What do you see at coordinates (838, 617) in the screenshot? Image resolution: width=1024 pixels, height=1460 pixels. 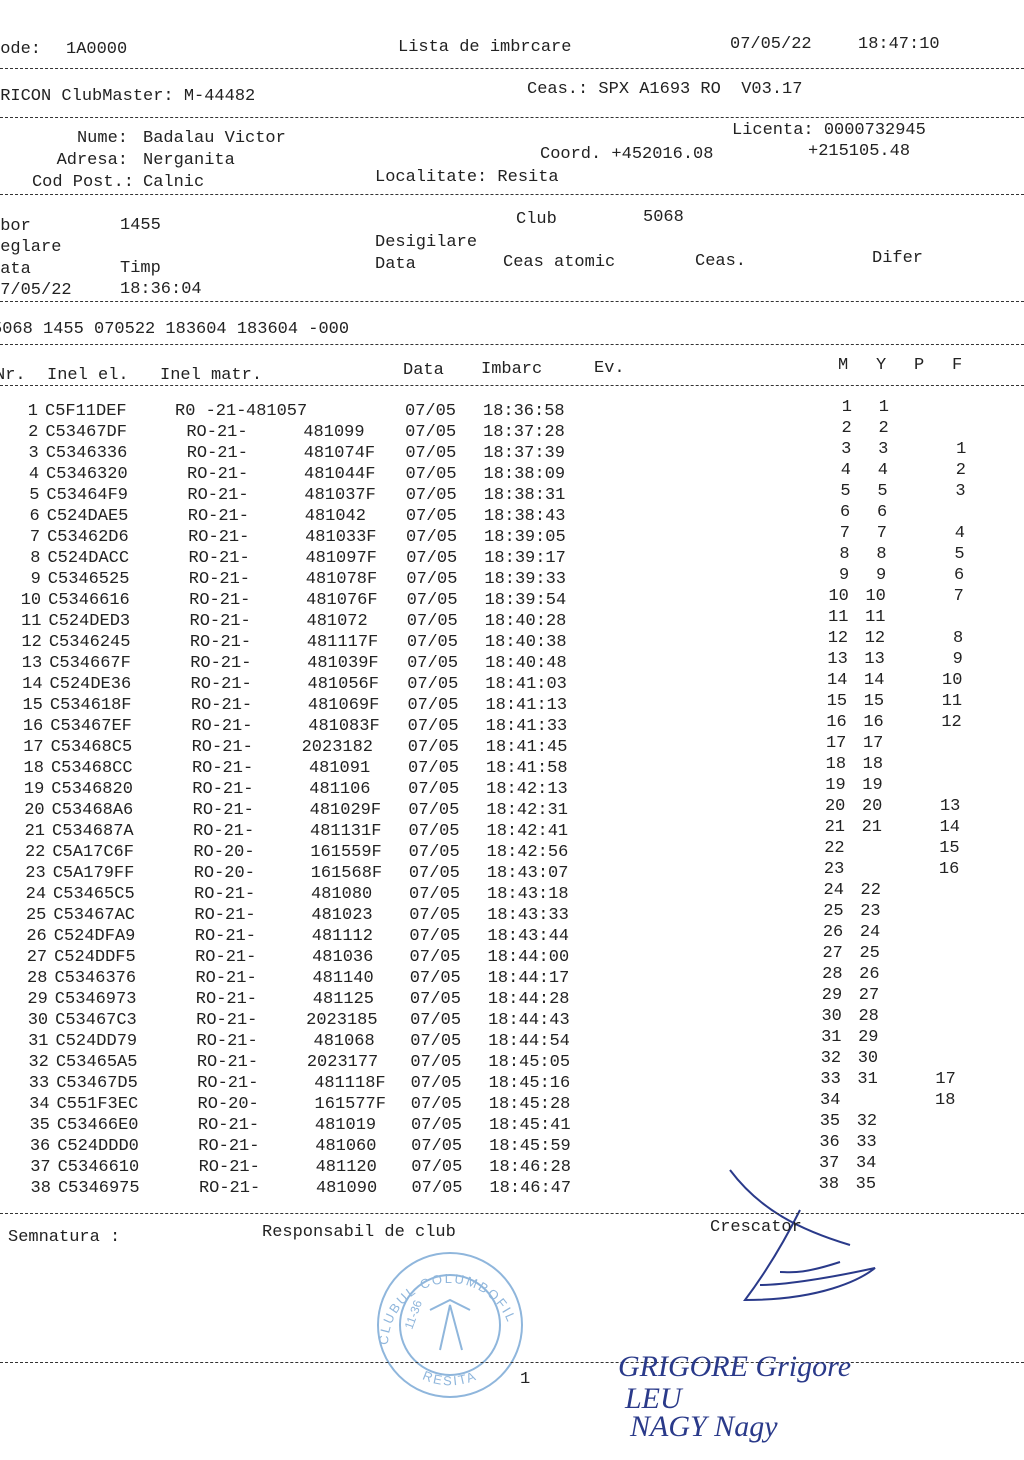 I see `rank-m: 11` at bounding box center [838, 617].